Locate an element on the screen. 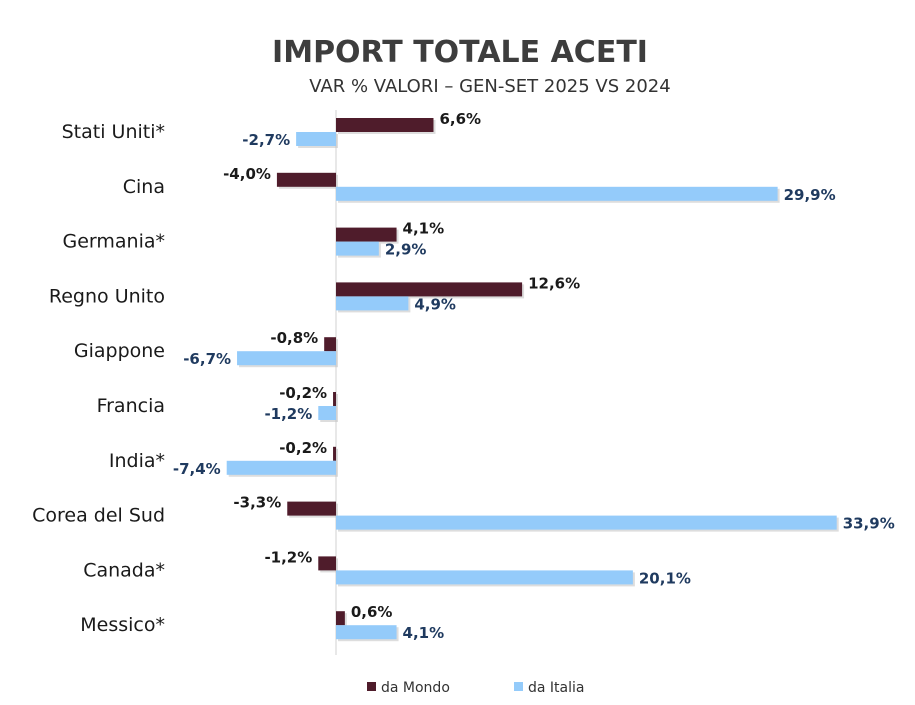 This screenshot has width=915, height=705. data-label: 6,6% is located at coordinates (460, 119).